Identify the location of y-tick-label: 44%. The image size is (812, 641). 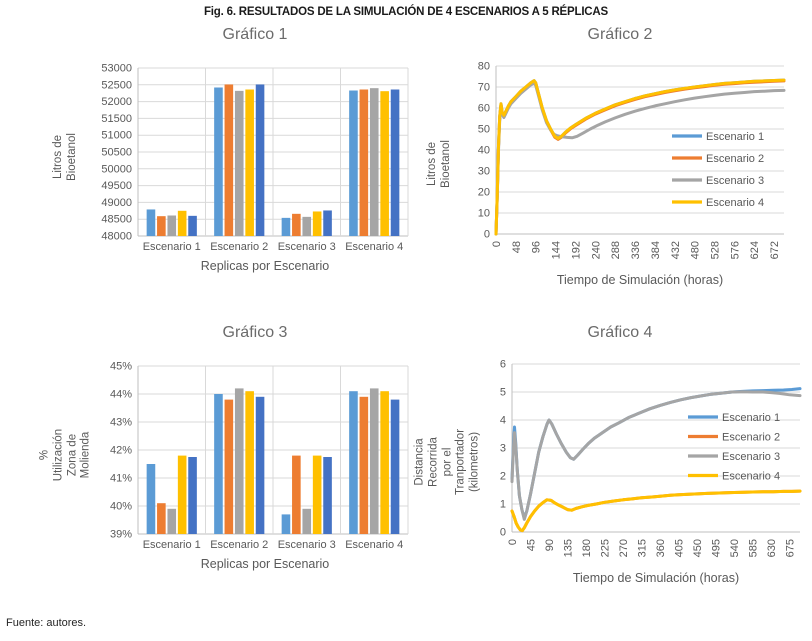
(121, 395).